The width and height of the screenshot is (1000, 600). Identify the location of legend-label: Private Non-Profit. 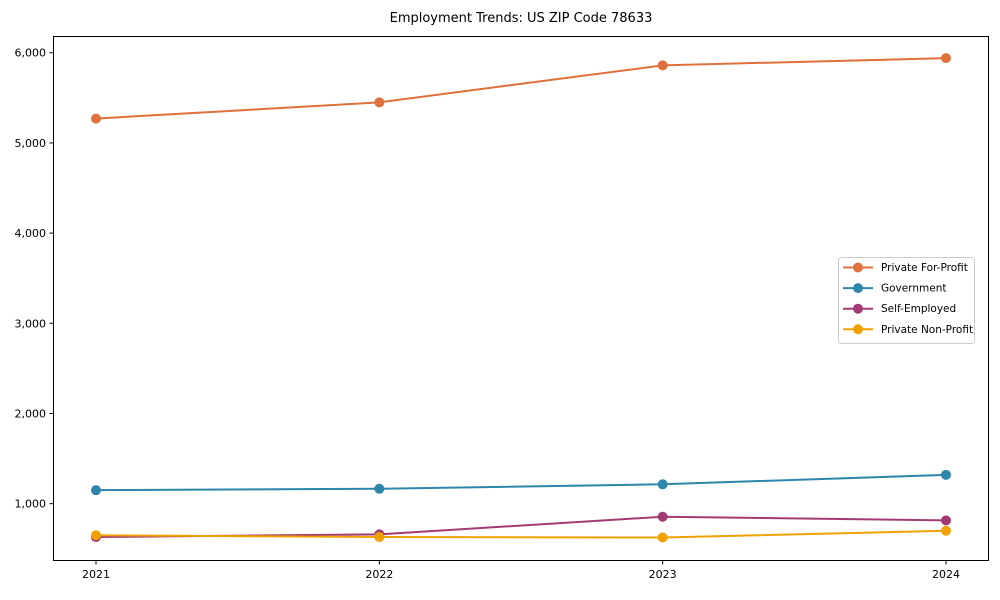
(927, 330).